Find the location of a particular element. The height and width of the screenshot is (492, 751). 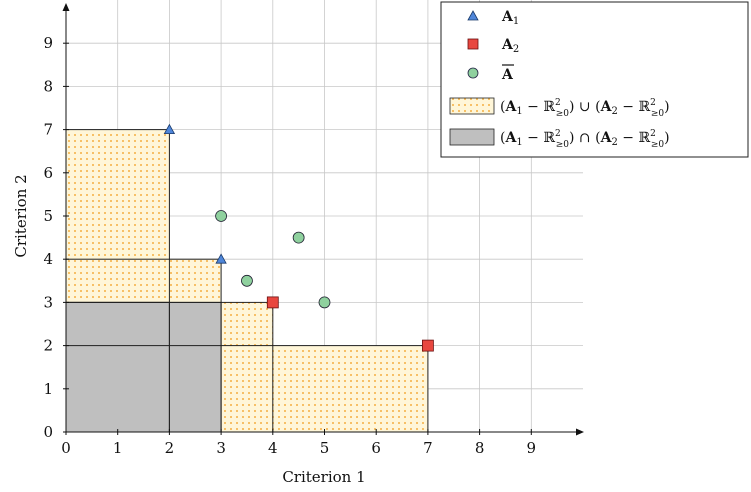

x-axis-arrow is located at coordinates (580, 432).